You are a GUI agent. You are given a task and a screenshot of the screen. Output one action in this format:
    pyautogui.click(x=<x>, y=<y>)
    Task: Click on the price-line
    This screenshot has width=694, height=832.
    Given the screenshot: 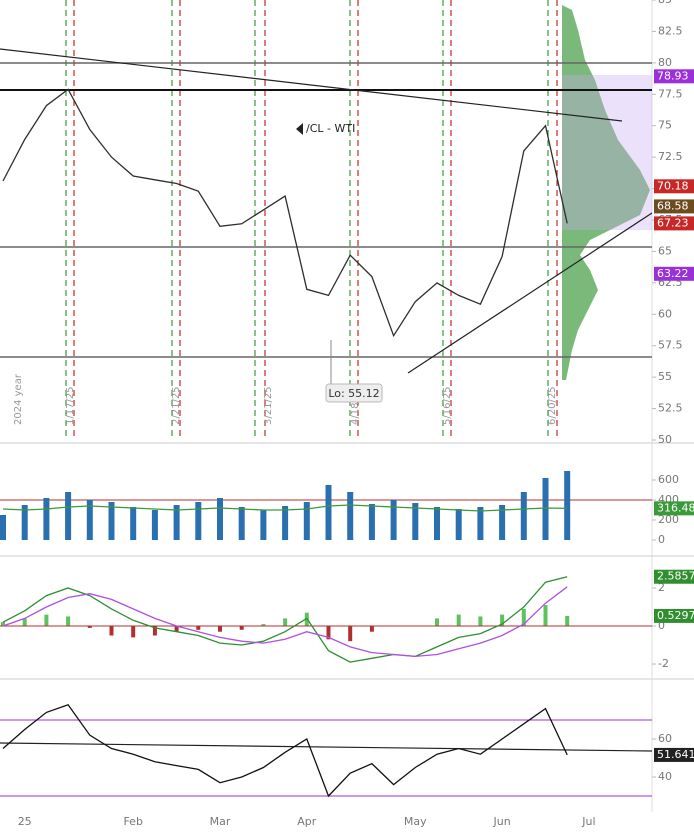 What is the action you would take?
    pyautogui.click(x=285, y=751)
    